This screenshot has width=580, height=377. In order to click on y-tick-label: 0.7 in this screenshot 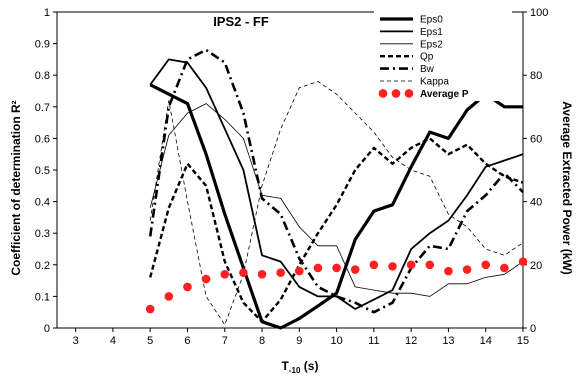, I will do `click(42, 108)`.